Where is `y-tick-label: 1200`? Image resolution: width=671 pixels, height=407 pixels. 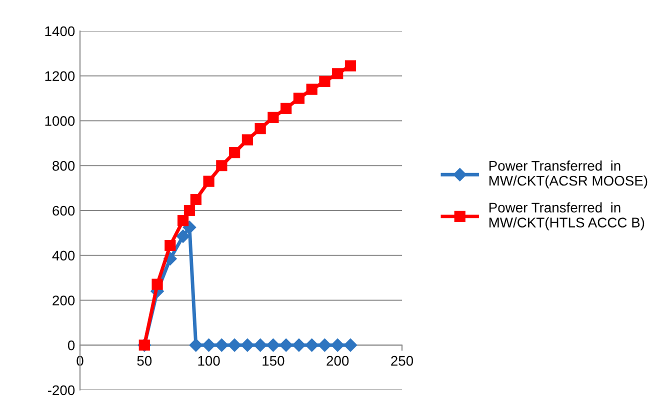
y-tick-label: 1200 is located at coordinates (60, 76).